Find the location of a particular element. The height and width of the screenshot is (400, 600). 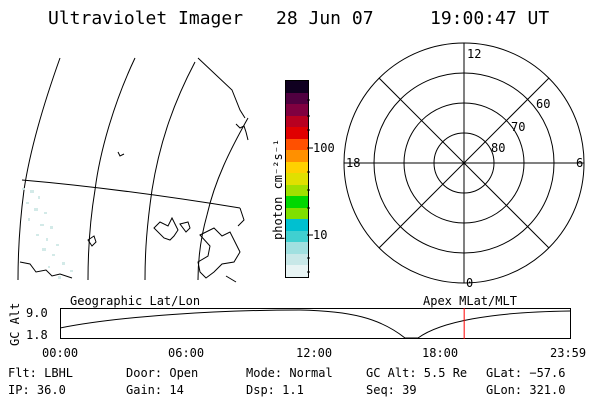

time-tick-1800: 18:00 is located at coordinates (440, 353).